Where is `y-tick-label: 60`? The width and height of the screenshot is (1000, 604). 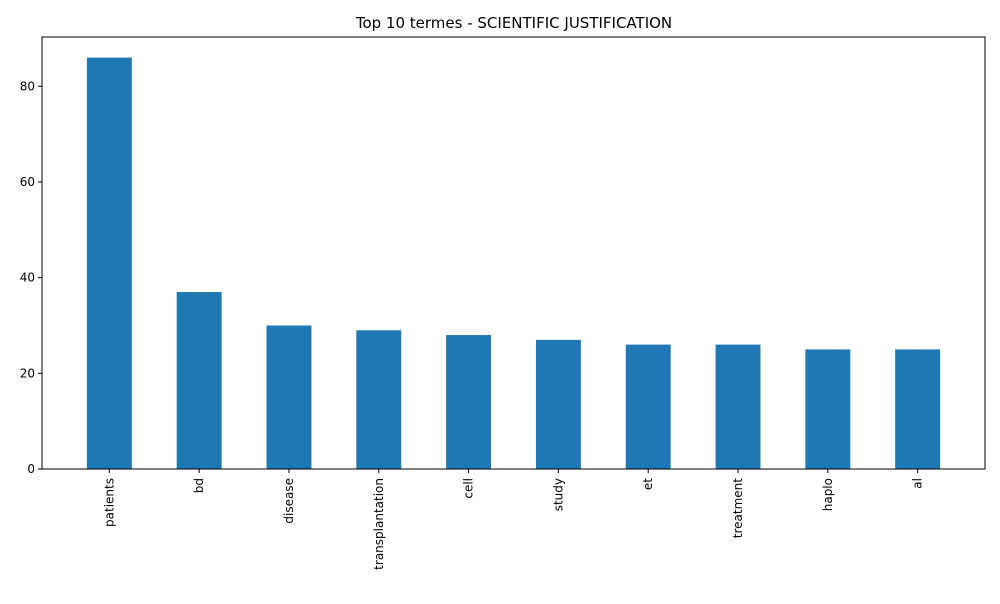 y-tick-label: 60 is located at coordinates (27, 182).